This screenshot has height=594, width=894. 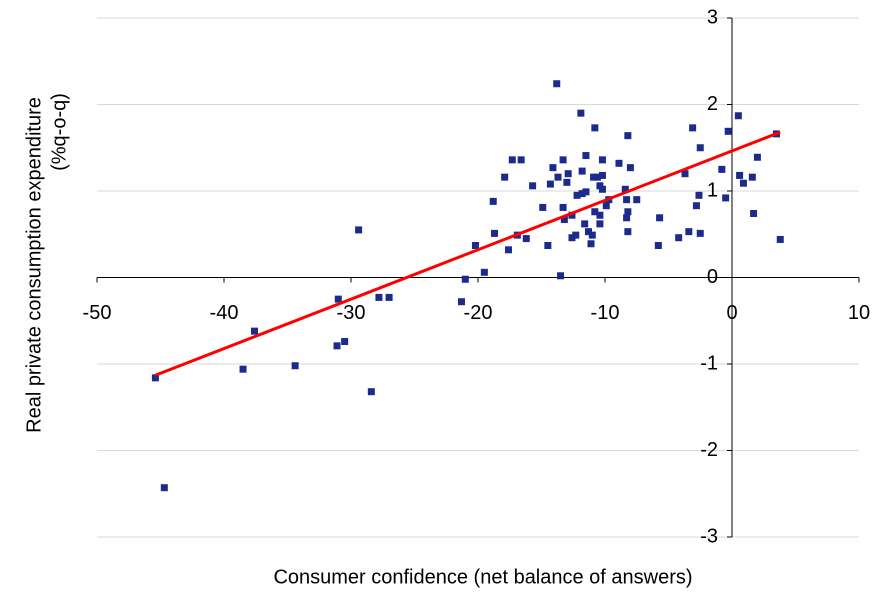 What do you see at coordinates (34, 265) in the screenshot?
I see `y-axis-title: Real private consumption expenditure` at bounding box center [34, 265].